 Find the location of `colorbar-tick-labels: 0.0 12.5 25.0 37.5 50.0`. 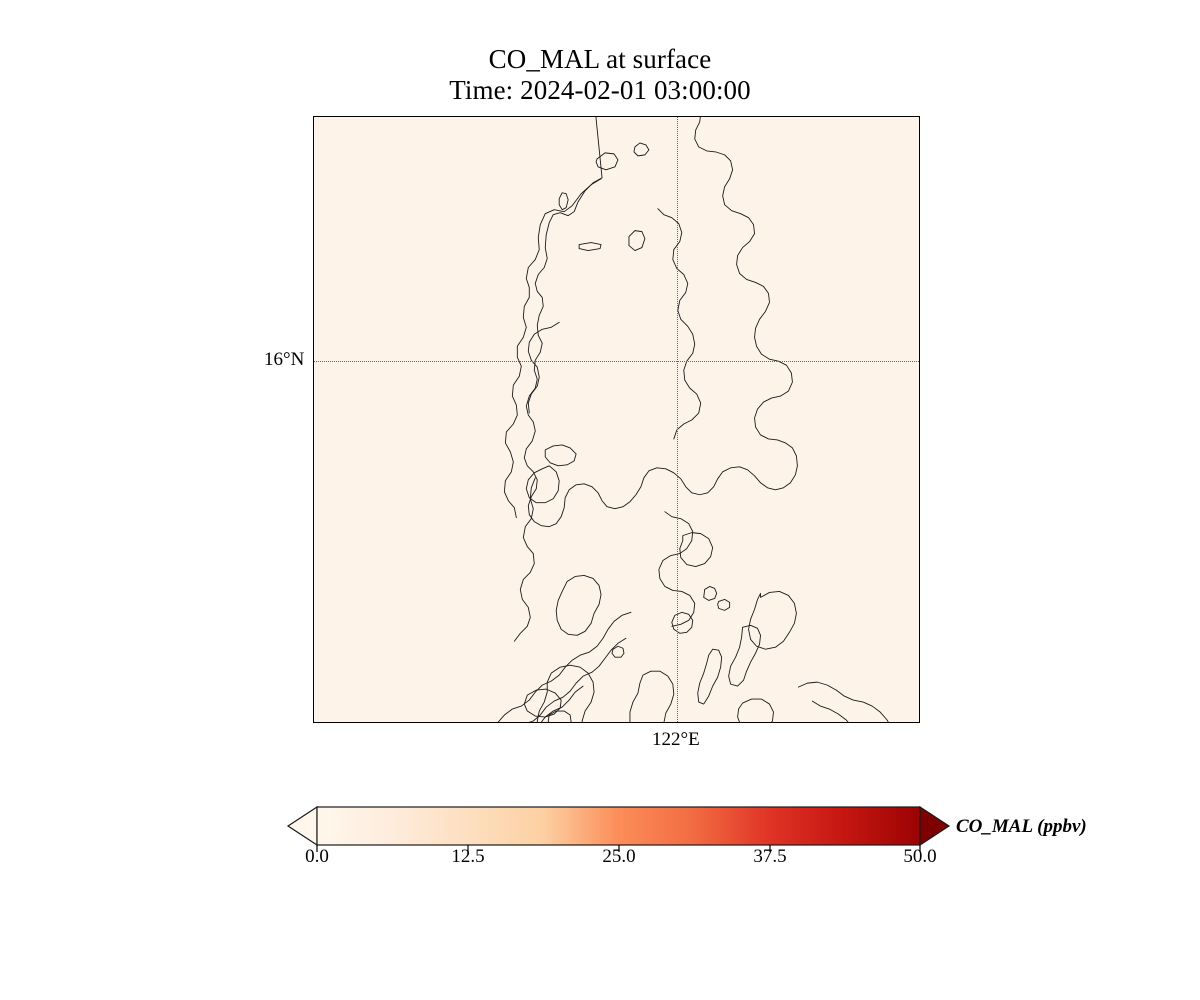

colorbar-tick-labels: 0.0 12.5 25.0 37.5 50.0 is located at coordinates (619, 859).